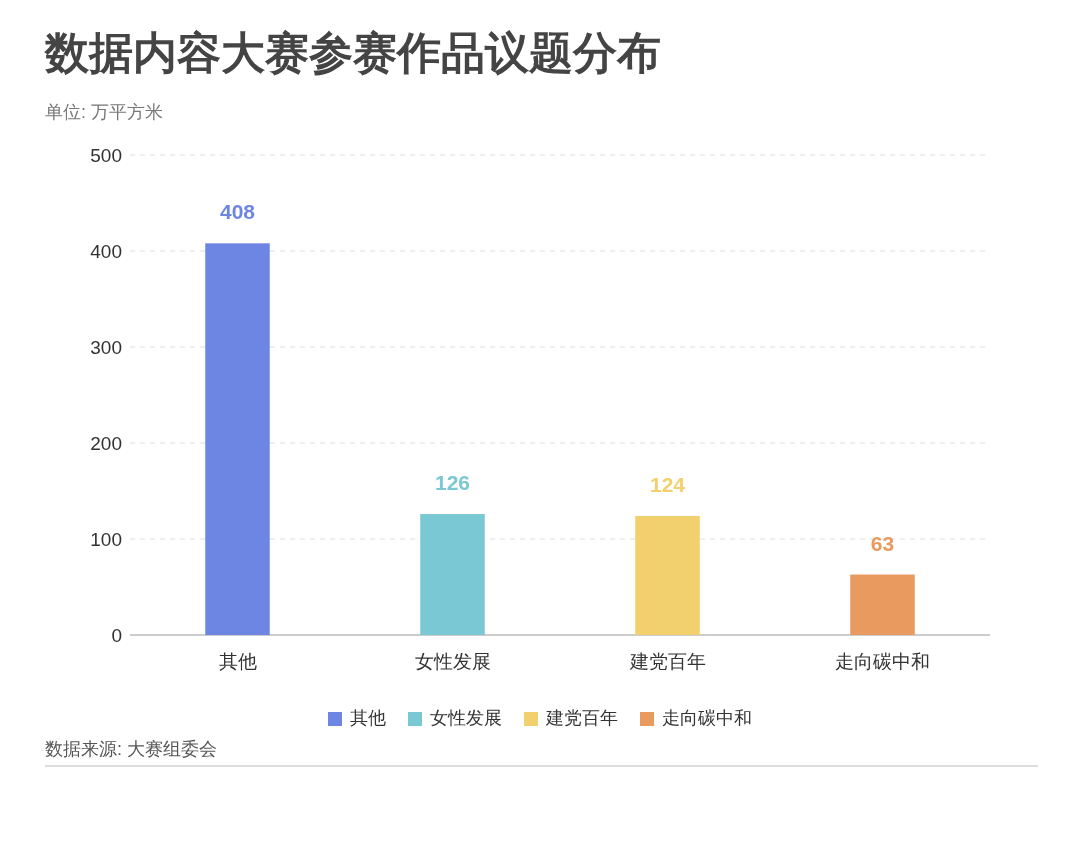  I want to click on y-tick-label: 300, so click(106, 347).